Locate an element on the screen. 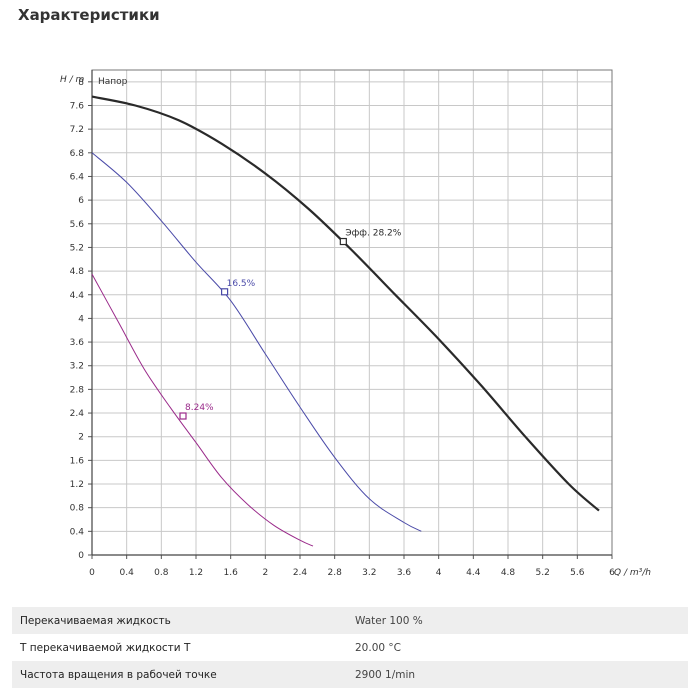 Image resolution: width=700 pixels, height=700 pixels. y-tick-label: 8 is located at coordinates (81, 83).